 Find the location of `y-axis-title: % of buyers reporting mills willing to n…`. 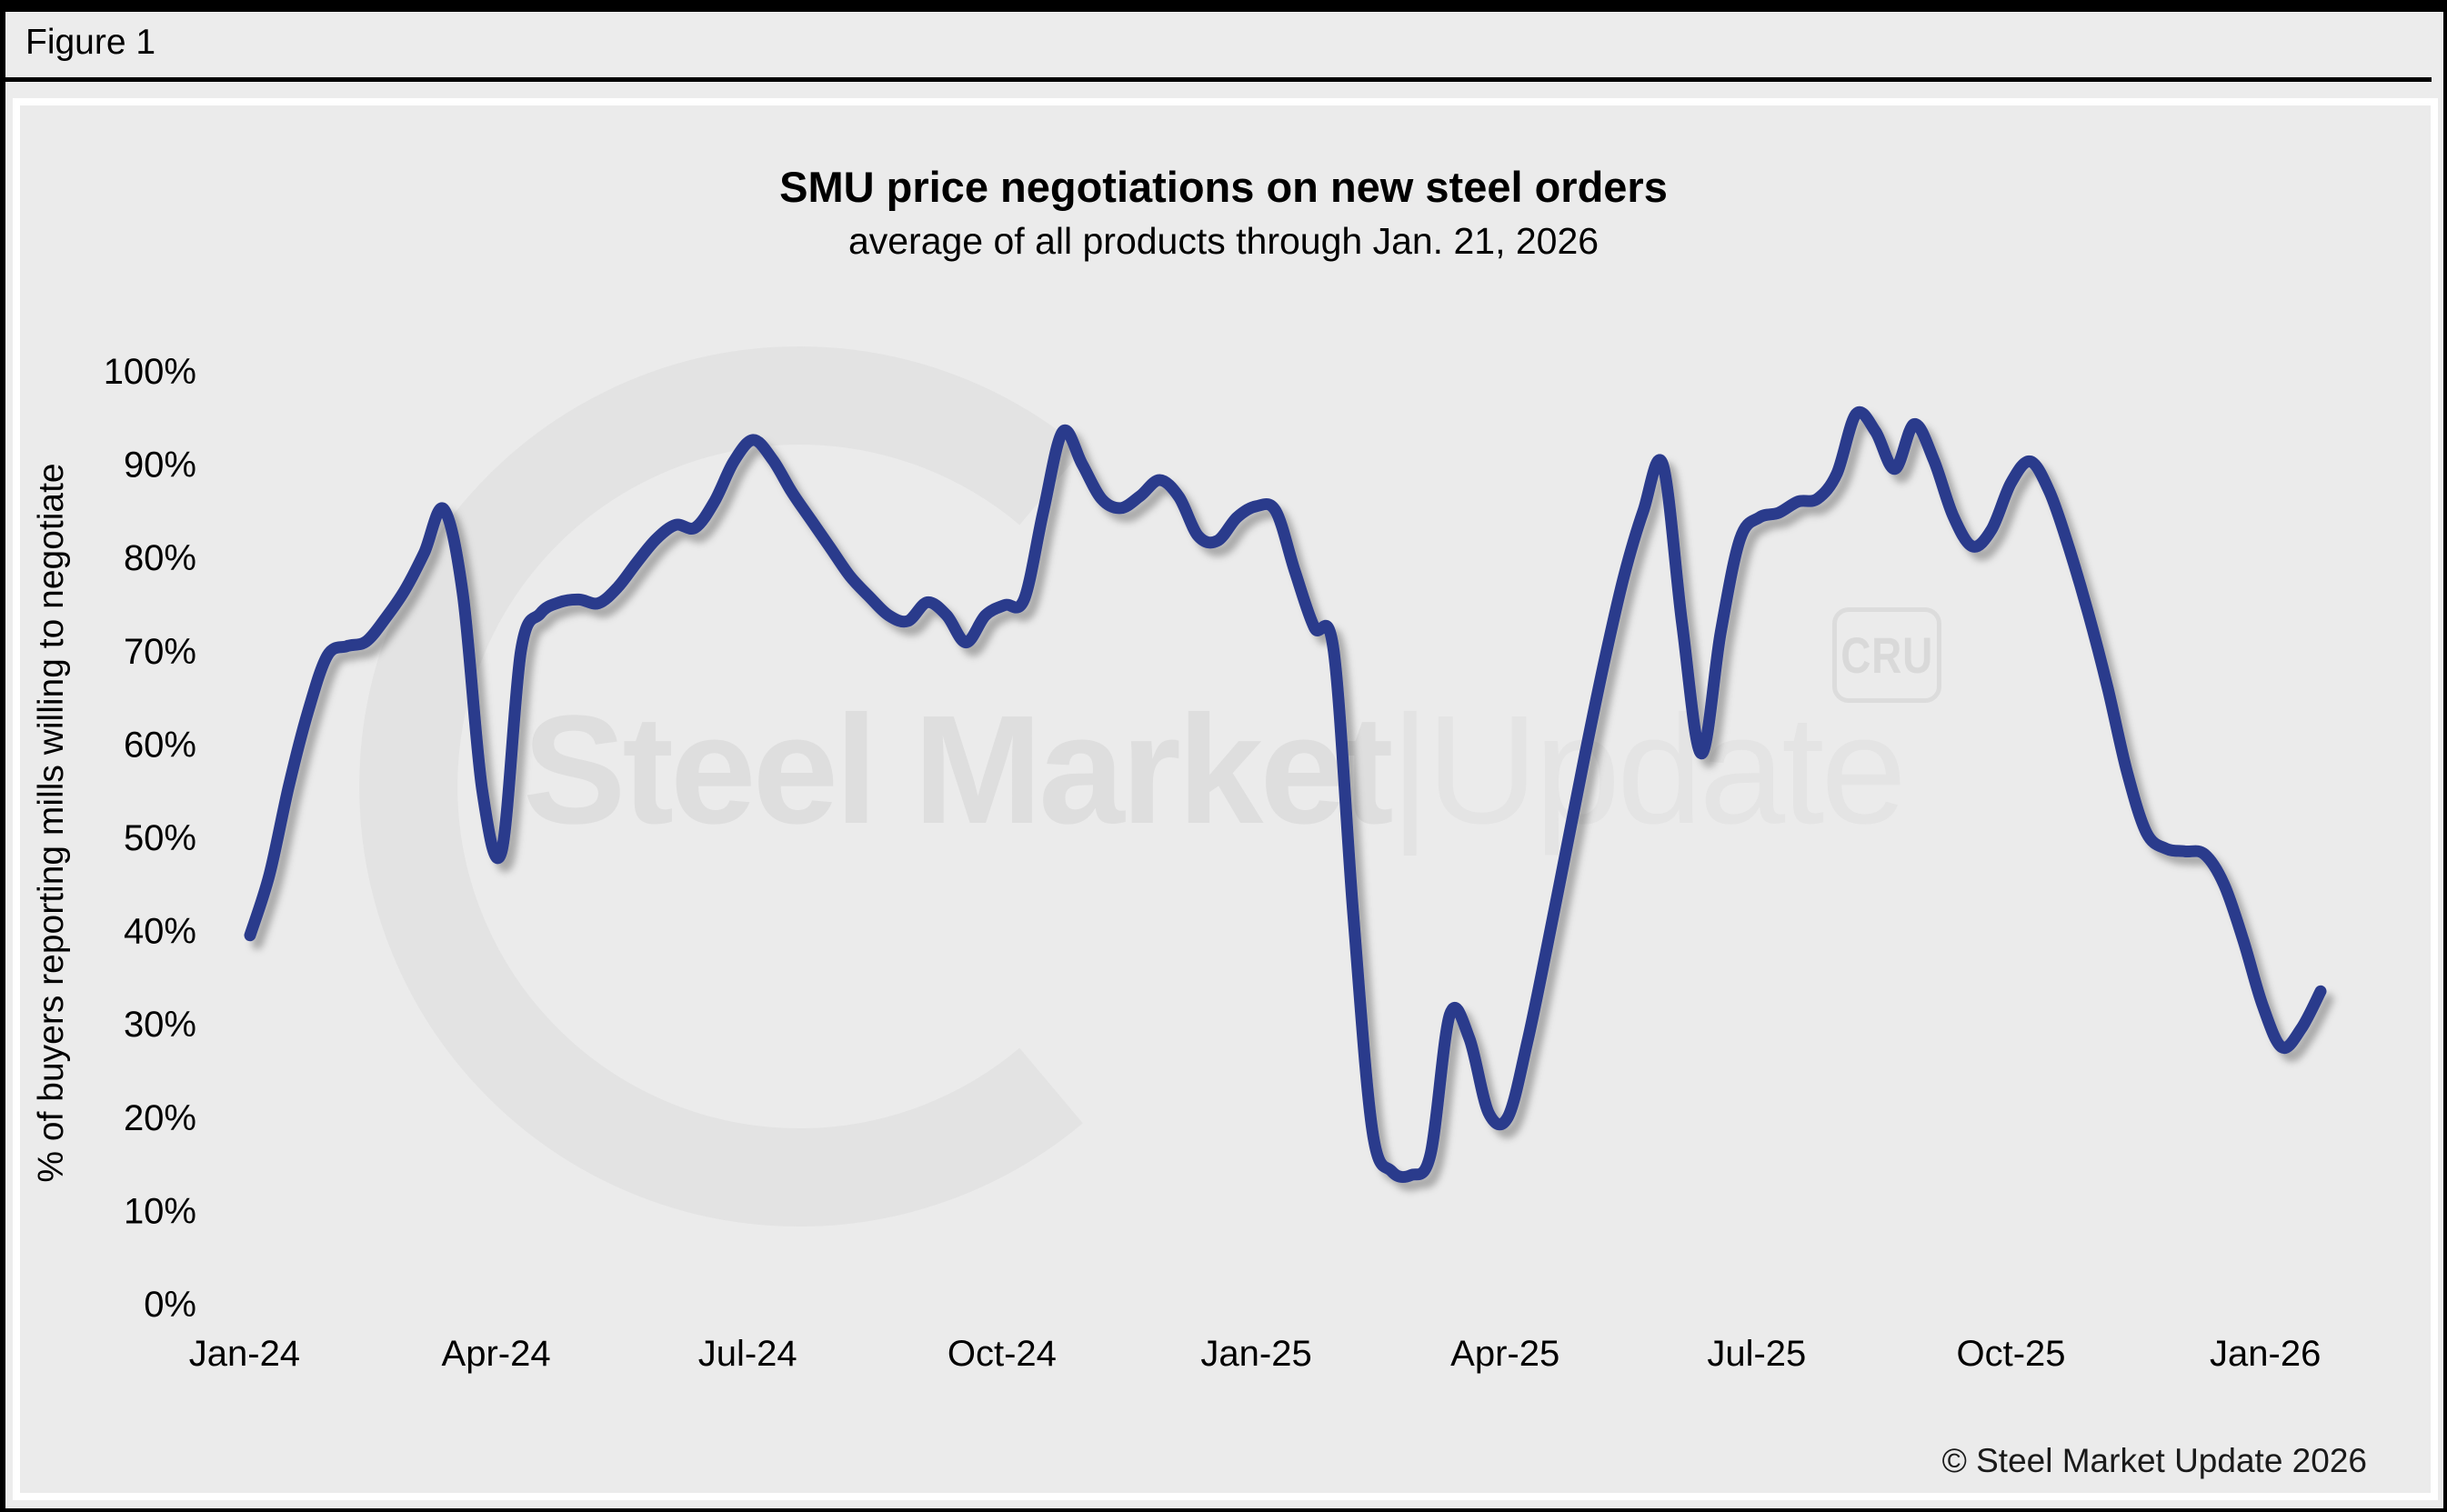

y-axis-title: % of buyers reporting mills willing to n… is located at coordinates (52, 823).